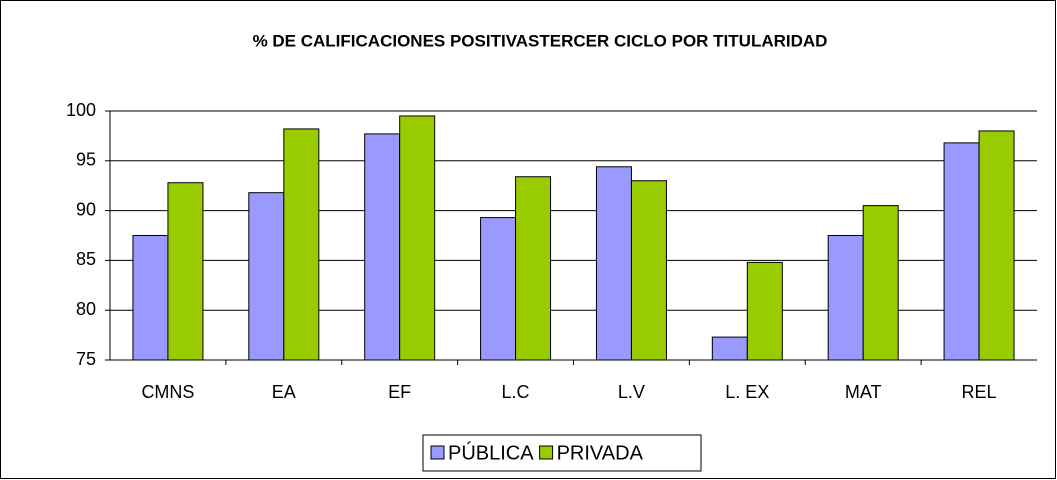  What do you see at coordinates (86, 309) in the screenshot?
I see `y-tick-label: 80` at bounding box center [86, 309].